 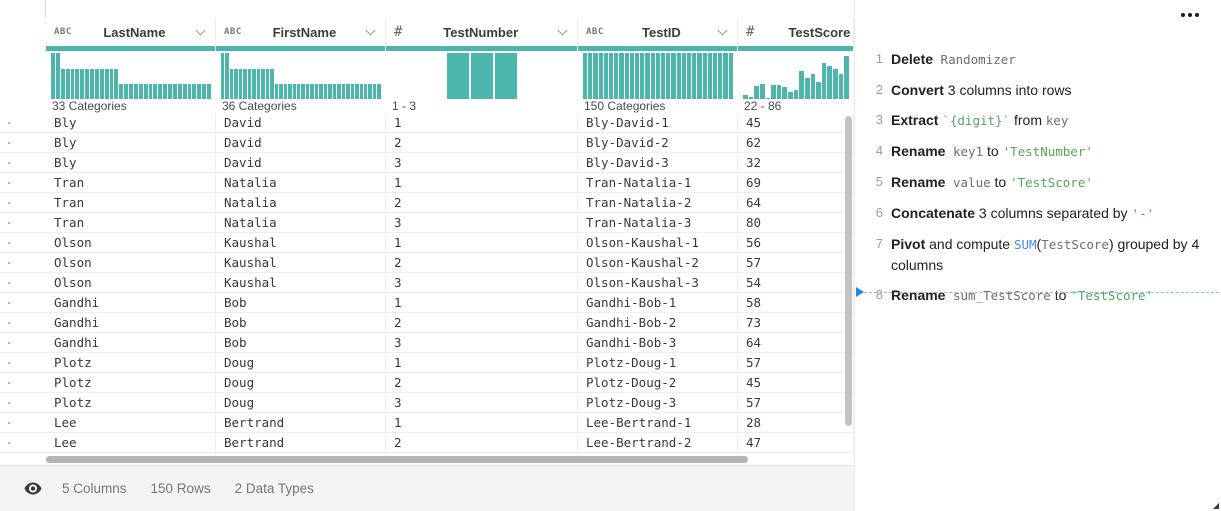 What do you see at coordinates (796, 322) in the screenshot?
I see `cell-testscore: 73` at bounding box center [796, 322].